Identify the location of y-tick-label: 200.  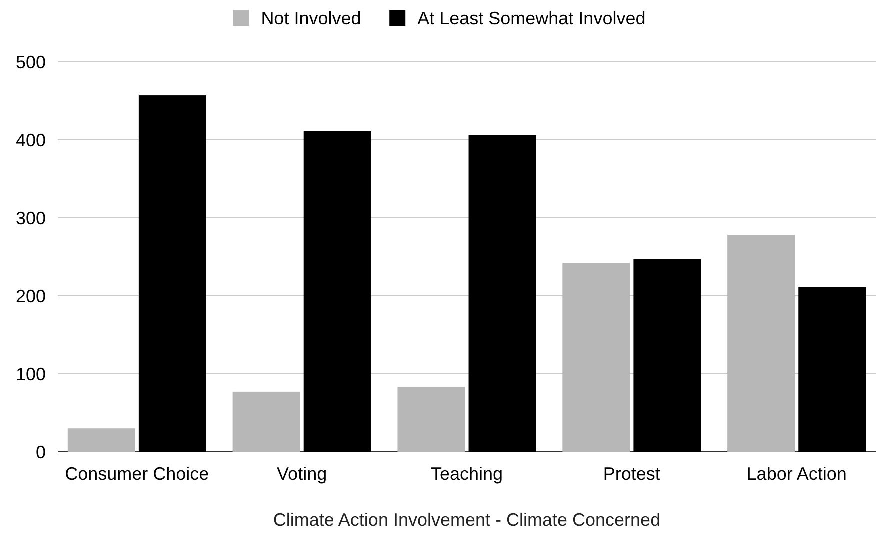
(31, 296).